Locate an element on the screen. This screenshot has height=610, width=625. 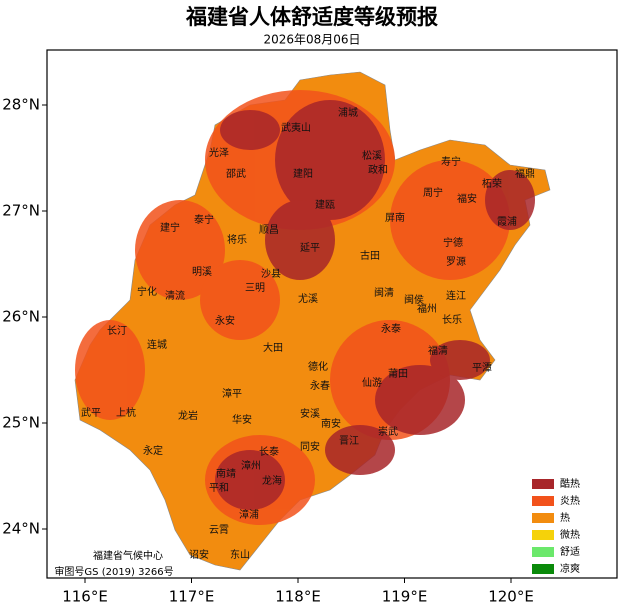
place-label: 漳平 is located at coordinates (232, 393).